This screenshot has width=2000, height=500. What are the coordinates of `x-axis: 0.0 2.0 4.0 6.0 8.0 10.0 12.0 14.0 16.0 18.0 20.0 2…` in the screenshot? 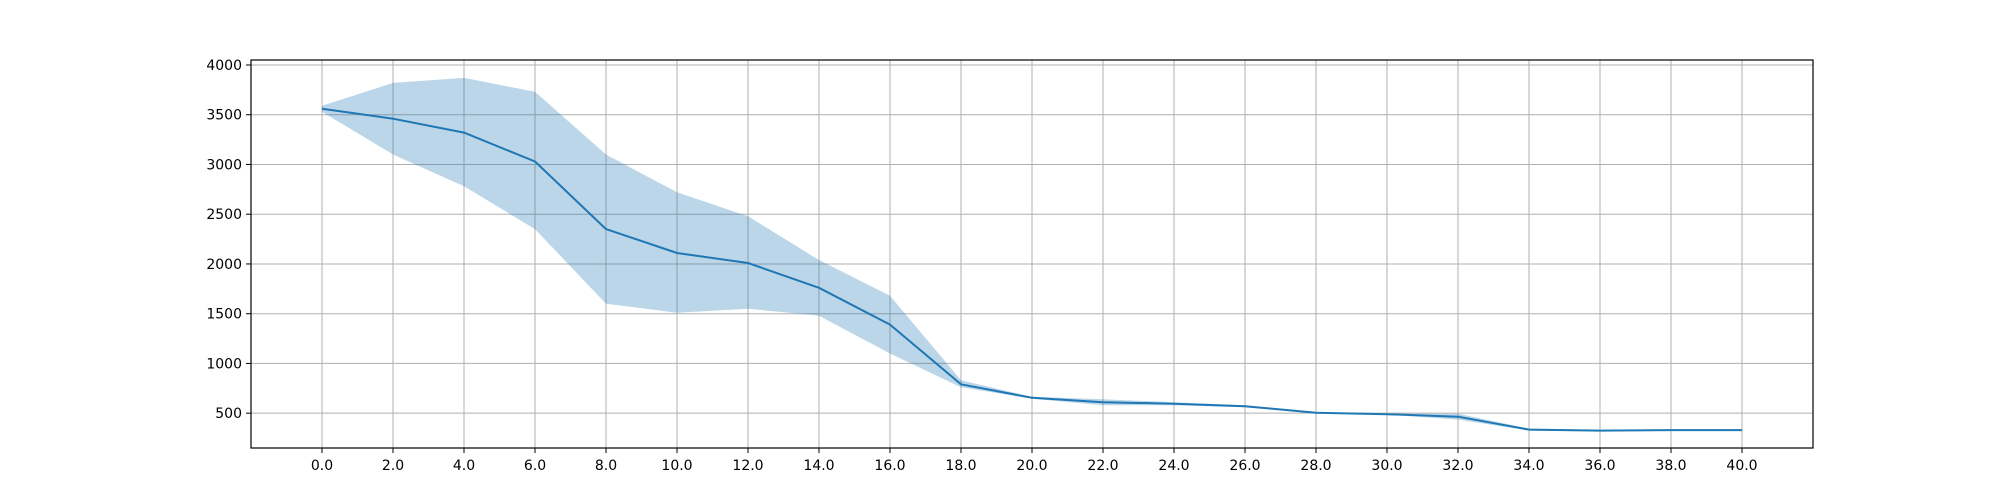 It's located at (1034, 461).